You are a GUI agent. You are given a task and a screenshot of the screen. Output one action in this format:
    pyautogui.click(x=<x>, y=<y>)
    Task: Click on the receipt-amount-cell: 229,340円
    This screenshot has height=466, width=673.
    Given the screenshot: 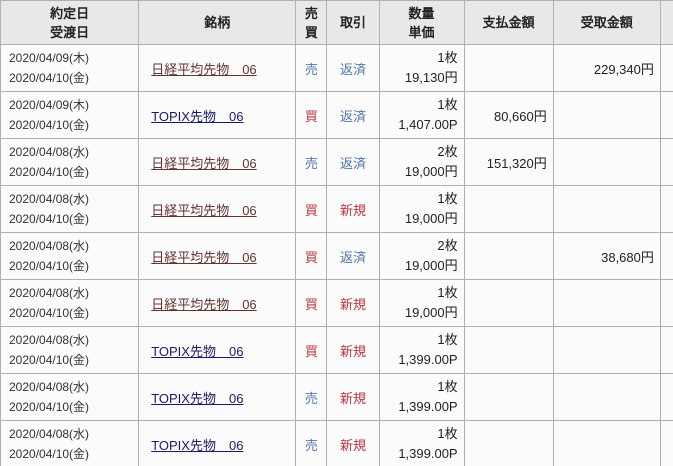 What is the action you would take?
    pyautogui.click(x=606, y=68)
    